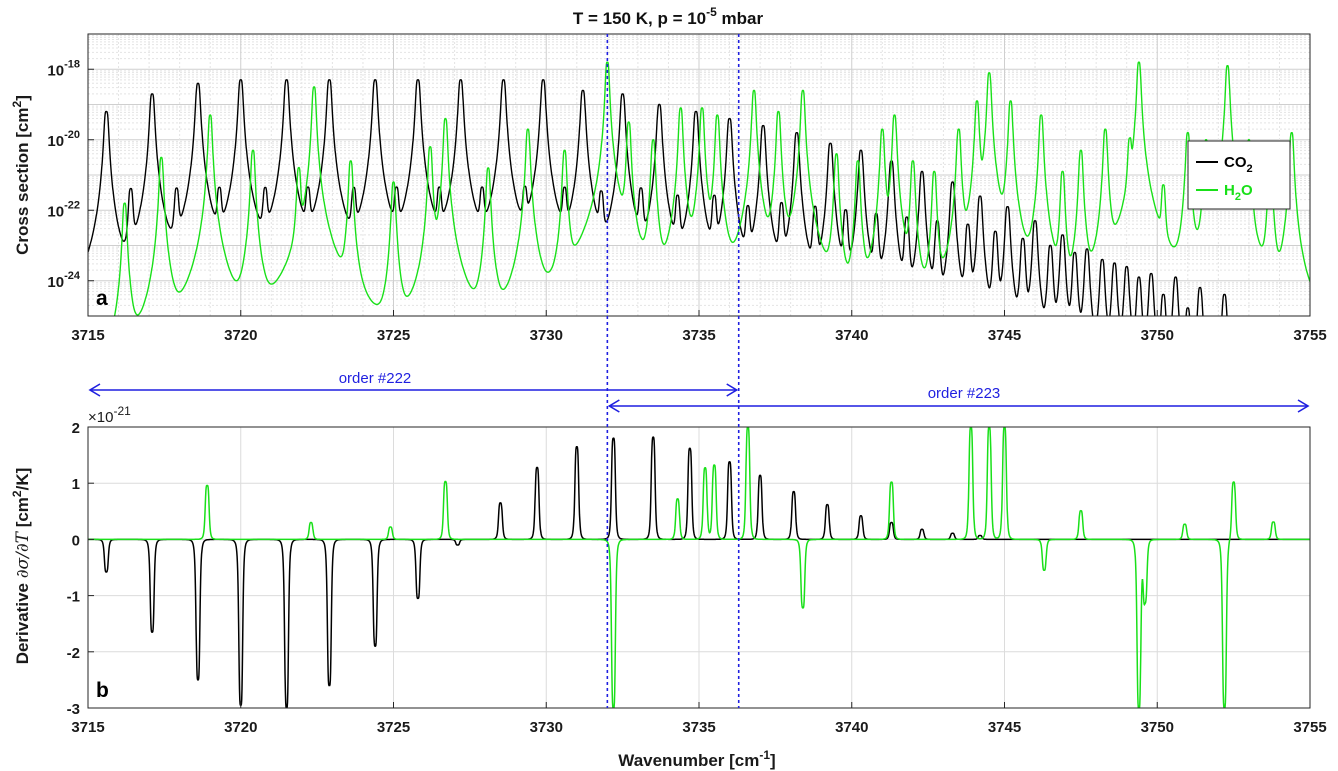 Image resolution: width=1338 pixels, height=771 pixels. Describe the element at coordinates (73, 597) in the screenshot. I see `y-tick-label: -1` at that location.